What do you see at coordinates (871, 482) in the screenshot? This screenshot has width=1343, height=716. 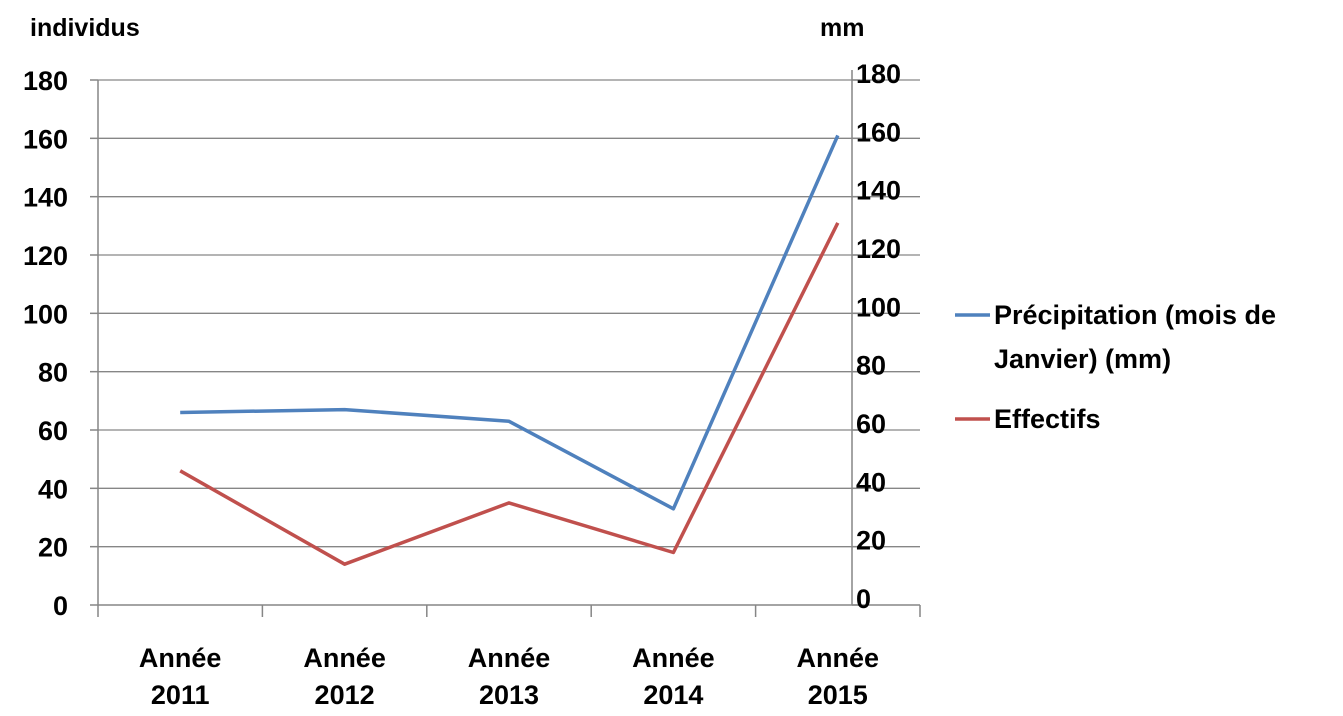 I see `right-axis-tick-label: 40` at bounding box center [871, 482].